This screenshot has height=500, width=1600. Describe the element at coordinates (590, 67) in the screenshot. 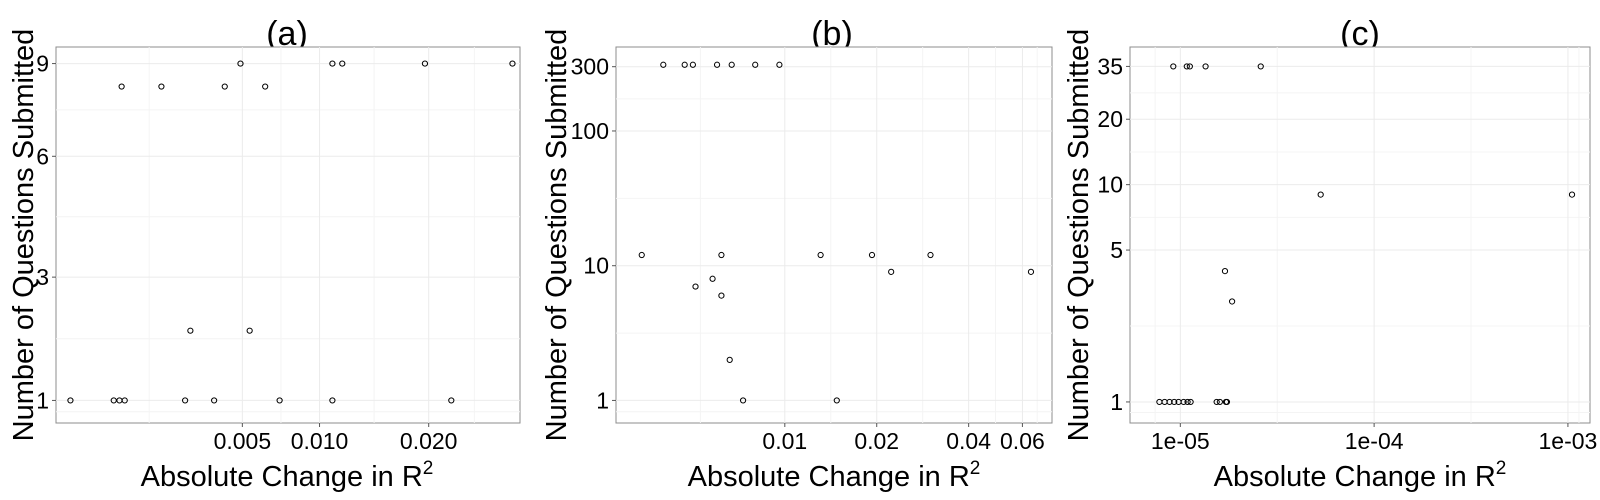

I see `y-tick-label: 300` at that location.